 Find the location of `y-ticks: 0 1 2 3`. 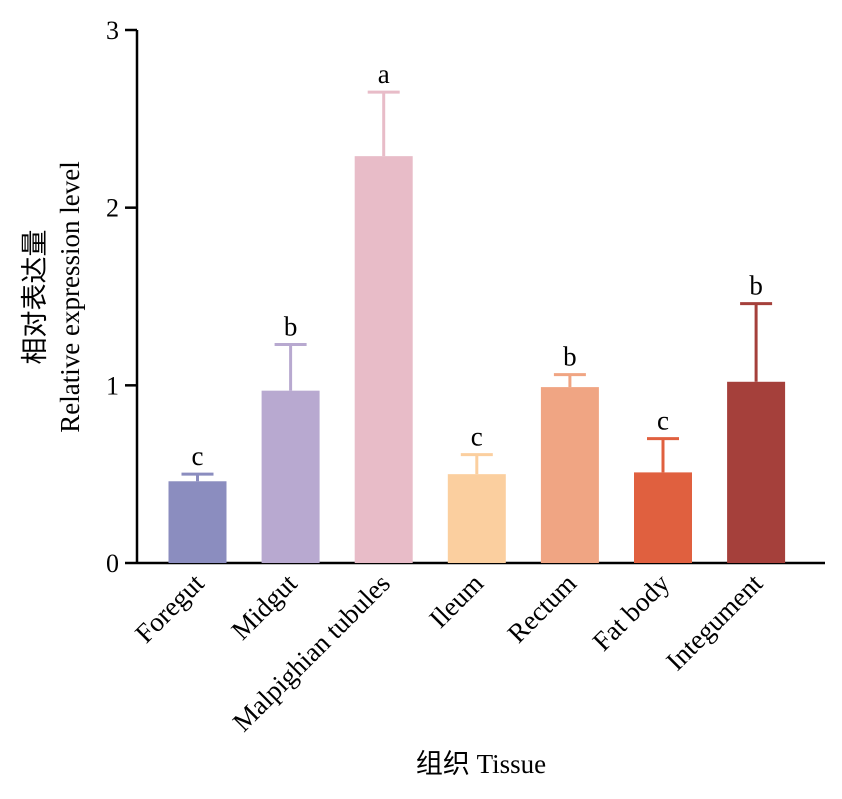

y-ticks: 0 1 2 3 is located at coordinates (121, 297).